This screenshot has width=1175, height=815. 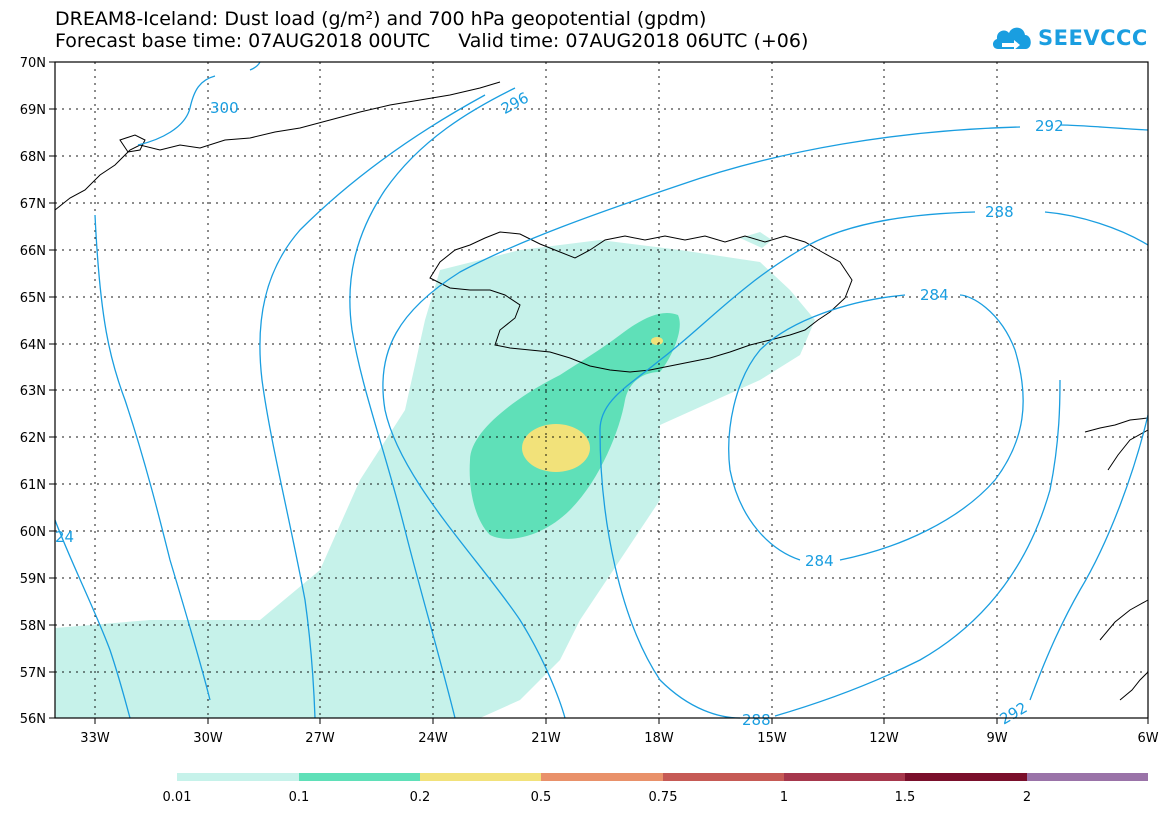 What do you see at coordinates (556, 448) in the screenshot?
I see `dust-region-high` at bounding box center [556, 448].